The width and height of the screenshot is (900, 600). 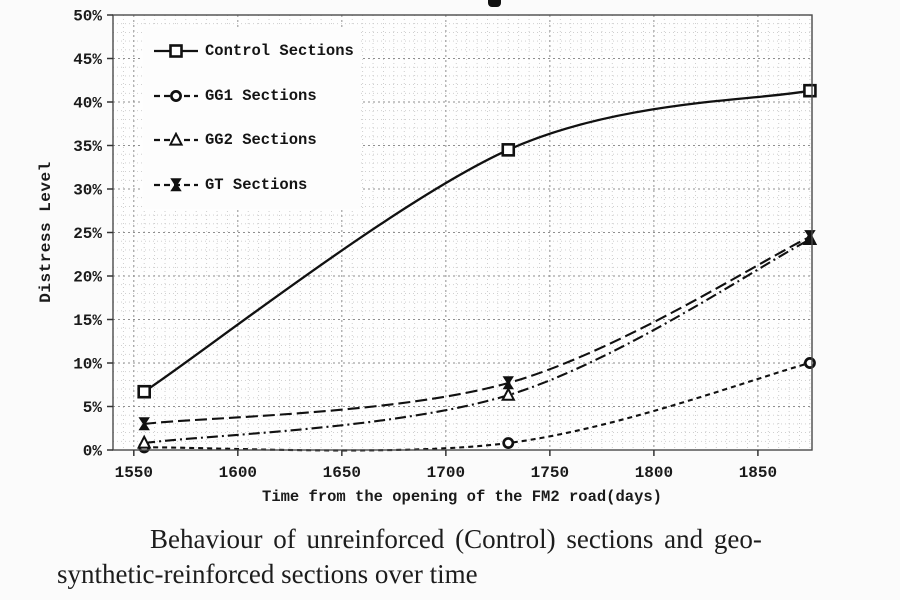 I want to click on legend-item-control-sections: Control Sections, so click(x=256, y=51).